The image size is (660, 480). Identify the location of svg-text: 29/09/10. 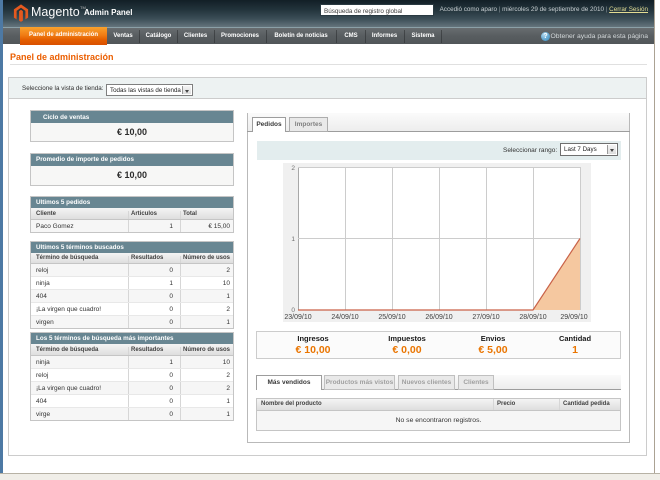
(573, 317).